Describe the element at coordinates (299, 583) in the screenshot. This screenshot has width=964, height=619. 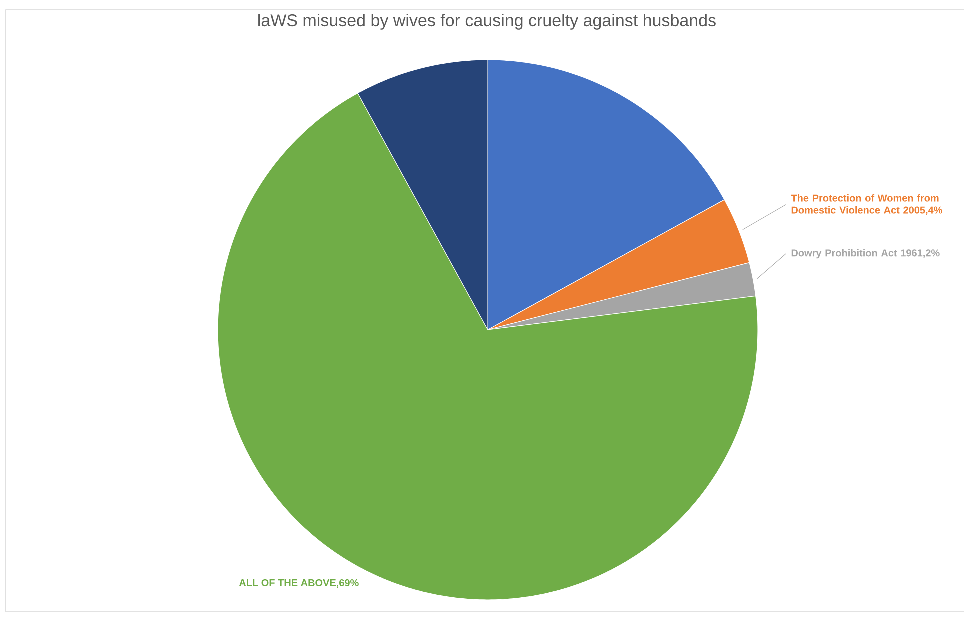
I see `slice-label: ALL OF THE ABOVE,69%` at that location.